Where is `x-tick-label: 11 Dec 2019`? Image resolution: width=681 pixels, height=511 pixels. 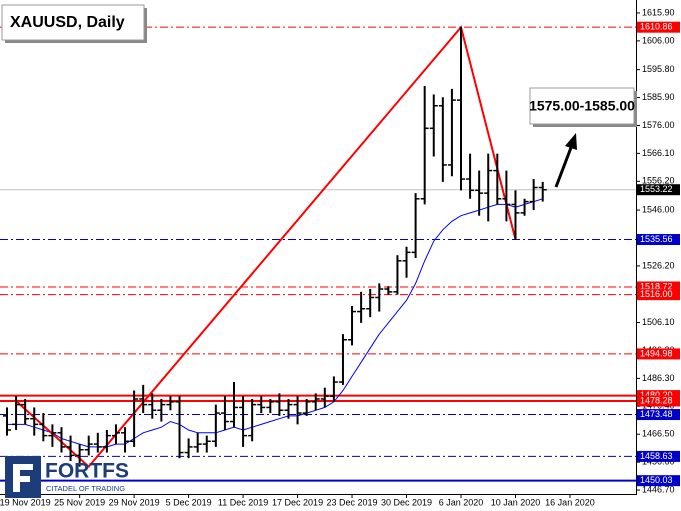 x-tick-label: 11 Dec 2019 is located at coordinates (243, 502).